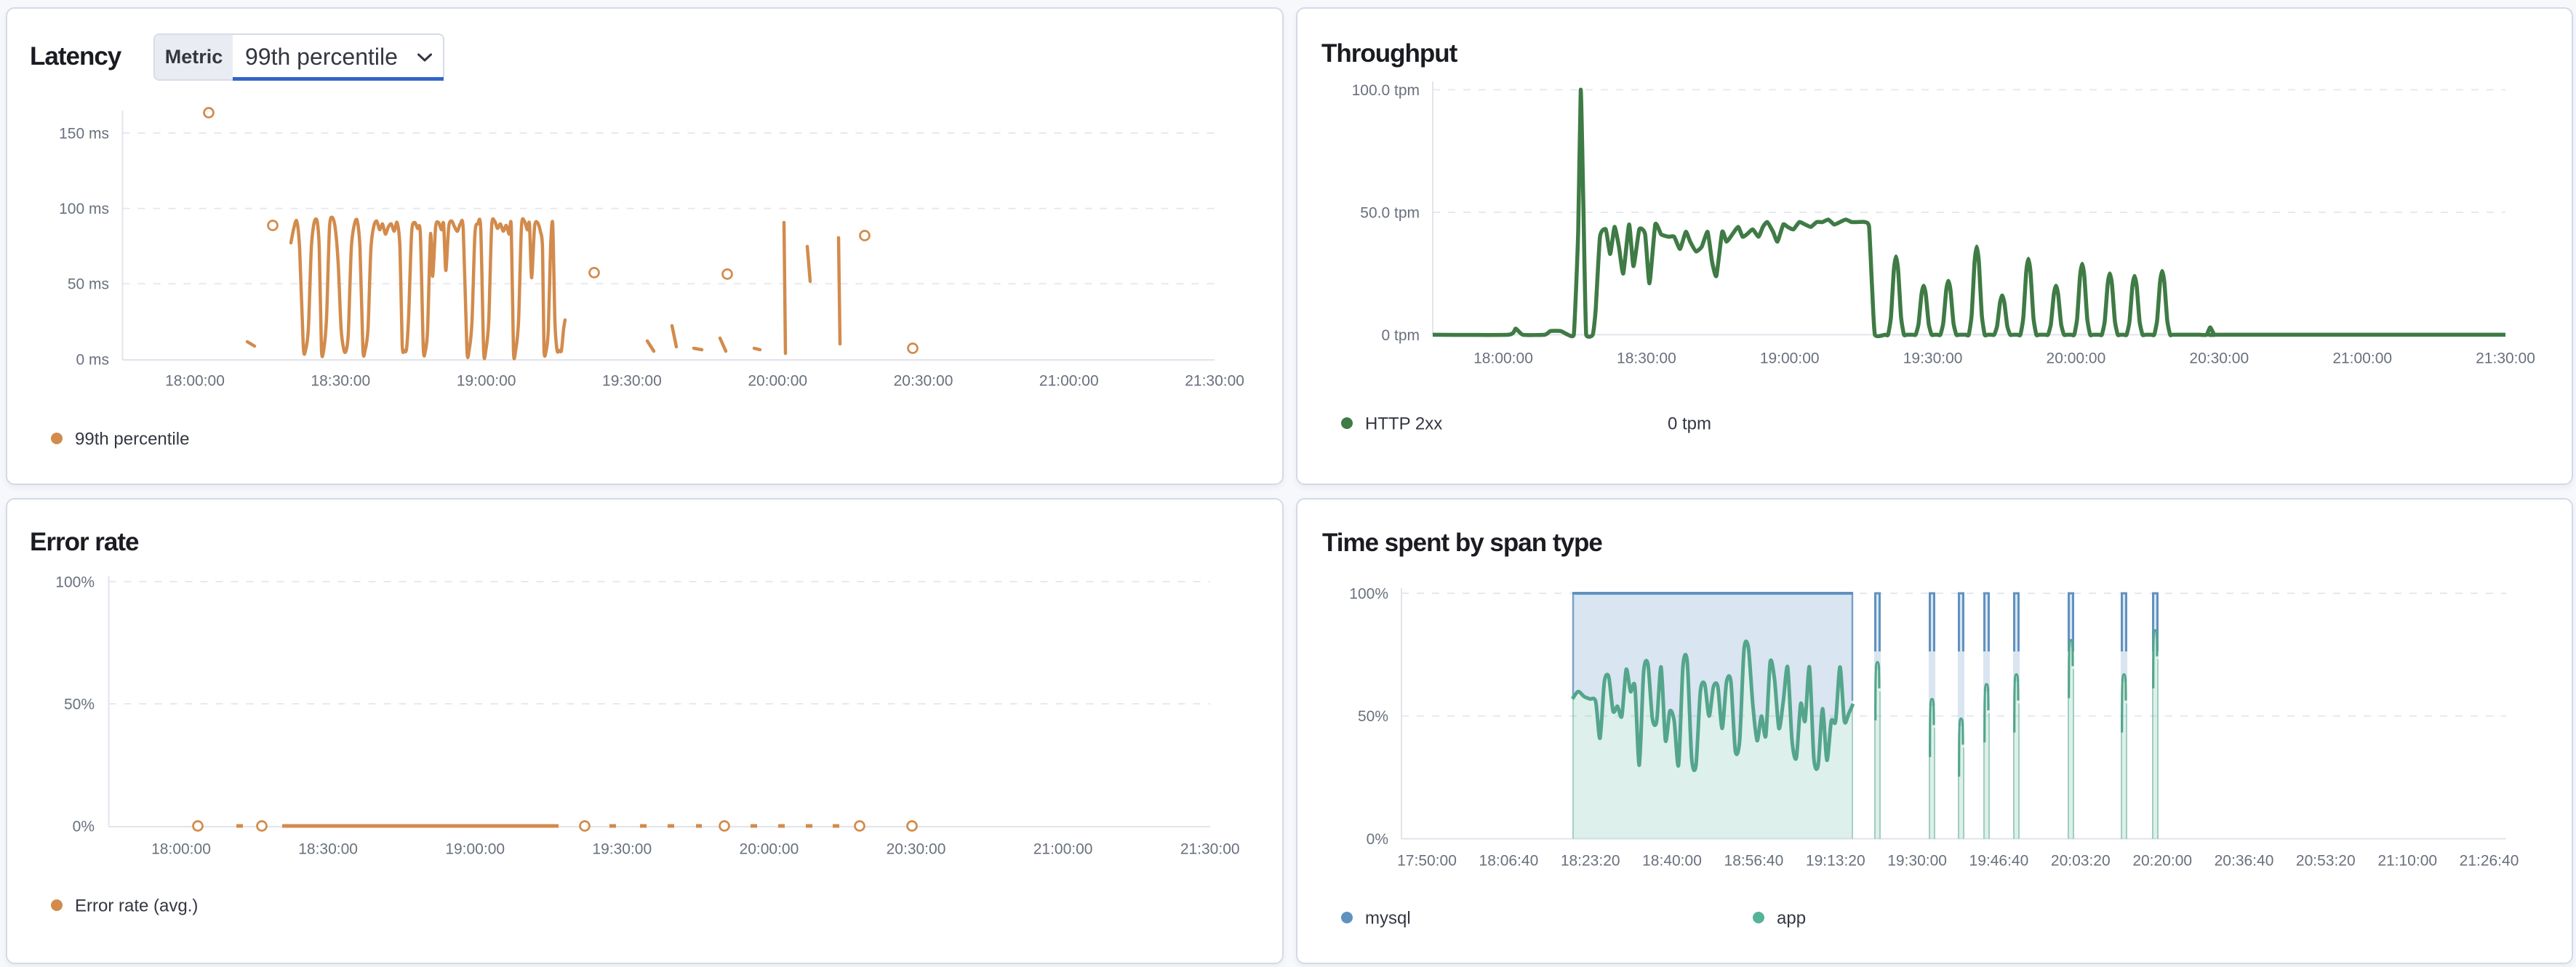  Describe the element at coordinates (2081, 861) in the screenshot. I see `svg-text: 20:03:20` at that location.